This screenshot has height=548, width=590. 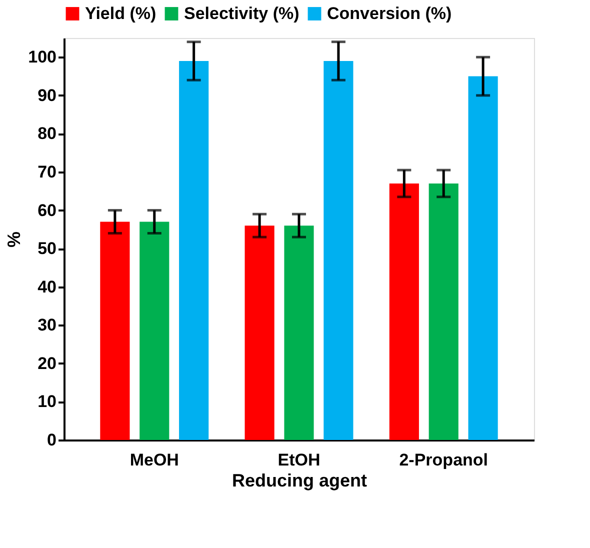 I want to click on y-tick-label: 0, so click(x=51, y=440).